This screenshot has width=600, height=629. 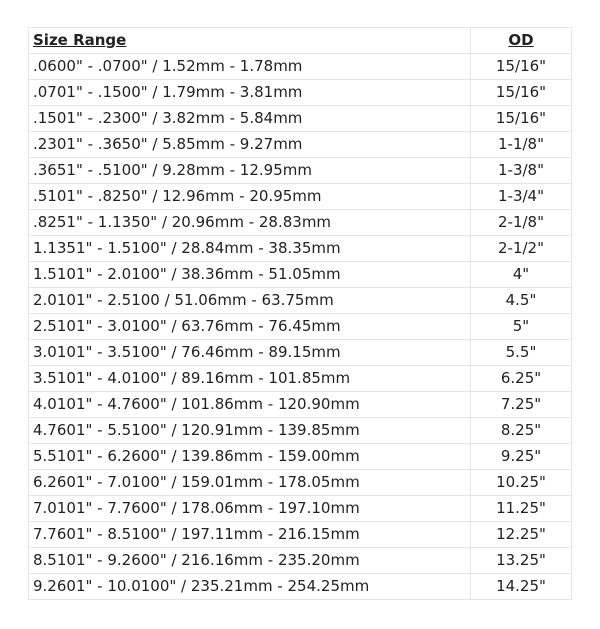 What do you see at coordinates (249, 482) in the screenshot?
I see `size-range-cell: 6.2601" - 7.0100" / 159.01mm - 178.05mm` at bounding box center [249, 482].